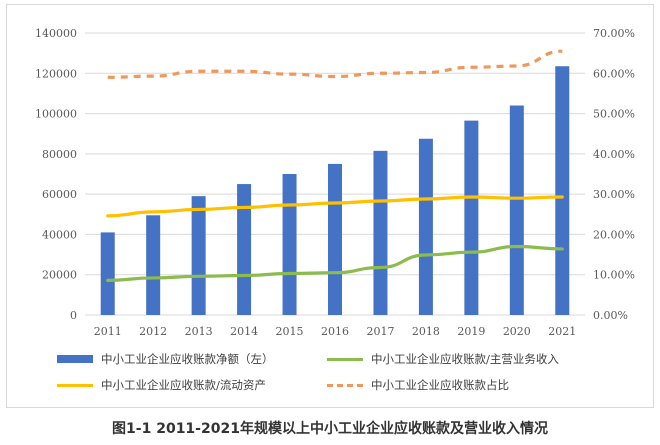 The image size is (660, 445). I want to click on x-tick-label: 2017, so click(380, 331).